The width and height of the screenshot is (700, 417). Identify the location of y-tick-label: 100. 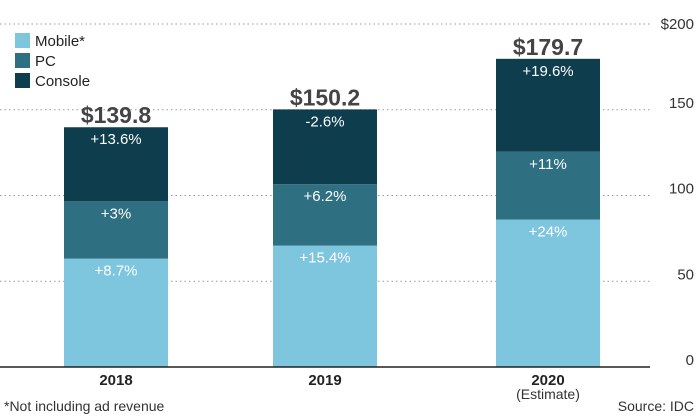
(681, 189).